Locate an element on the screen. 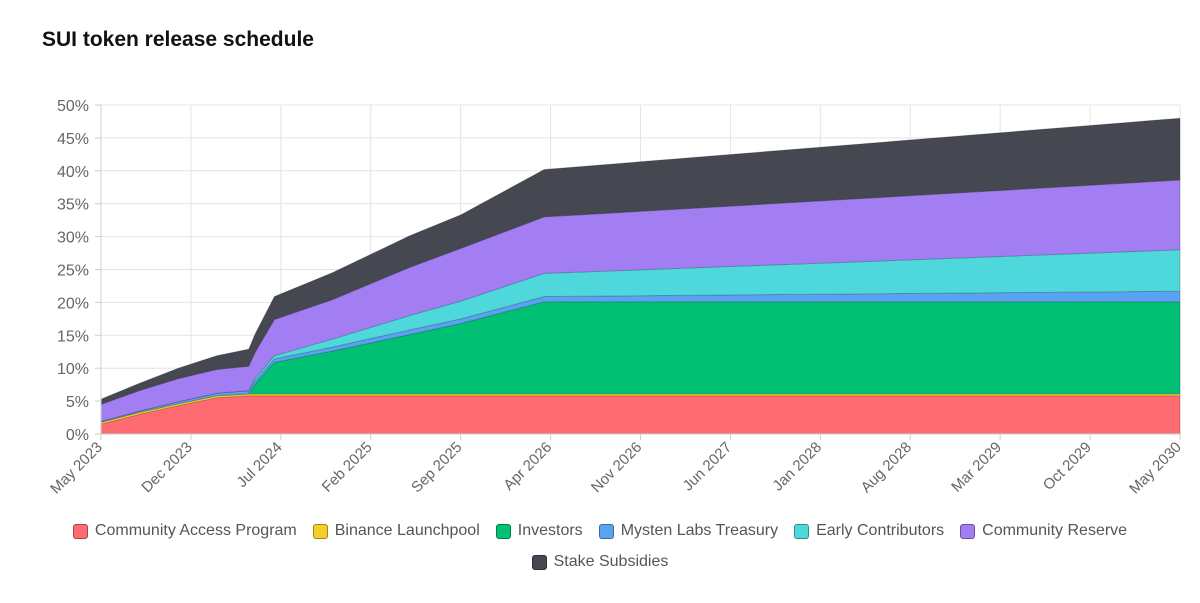  y-tick-label: 30% is located at coordinates (73, 238).